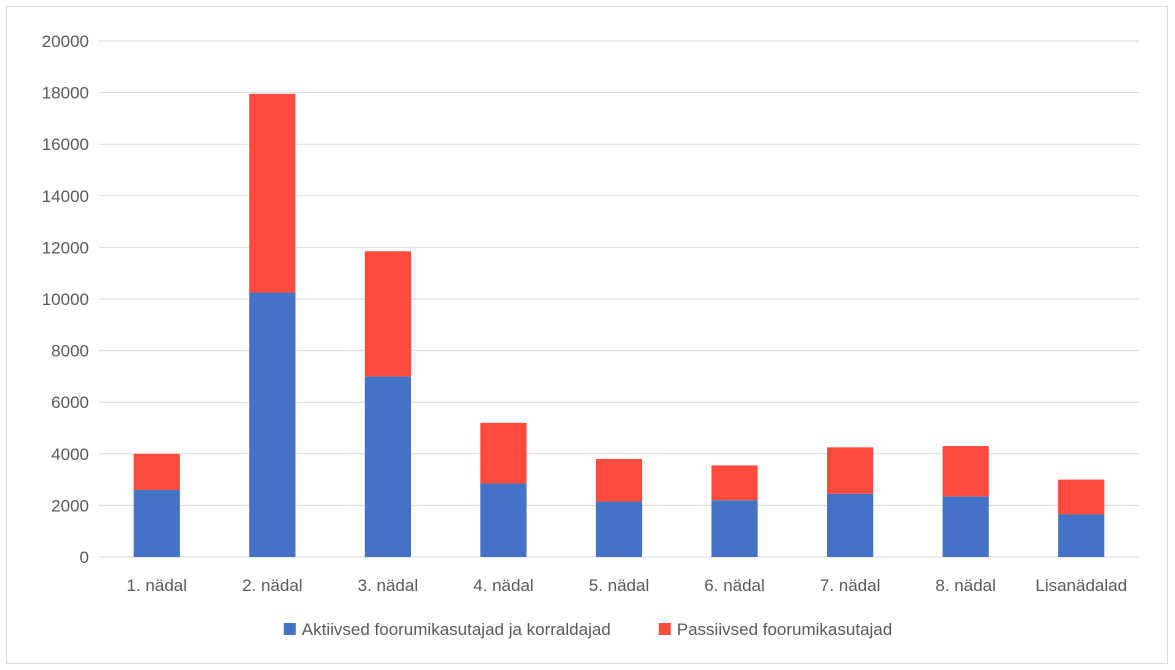 The width and height of the screenshot is (1175, 670). I want to click on x-tick-label: 3. nädal, so click(388, 585).